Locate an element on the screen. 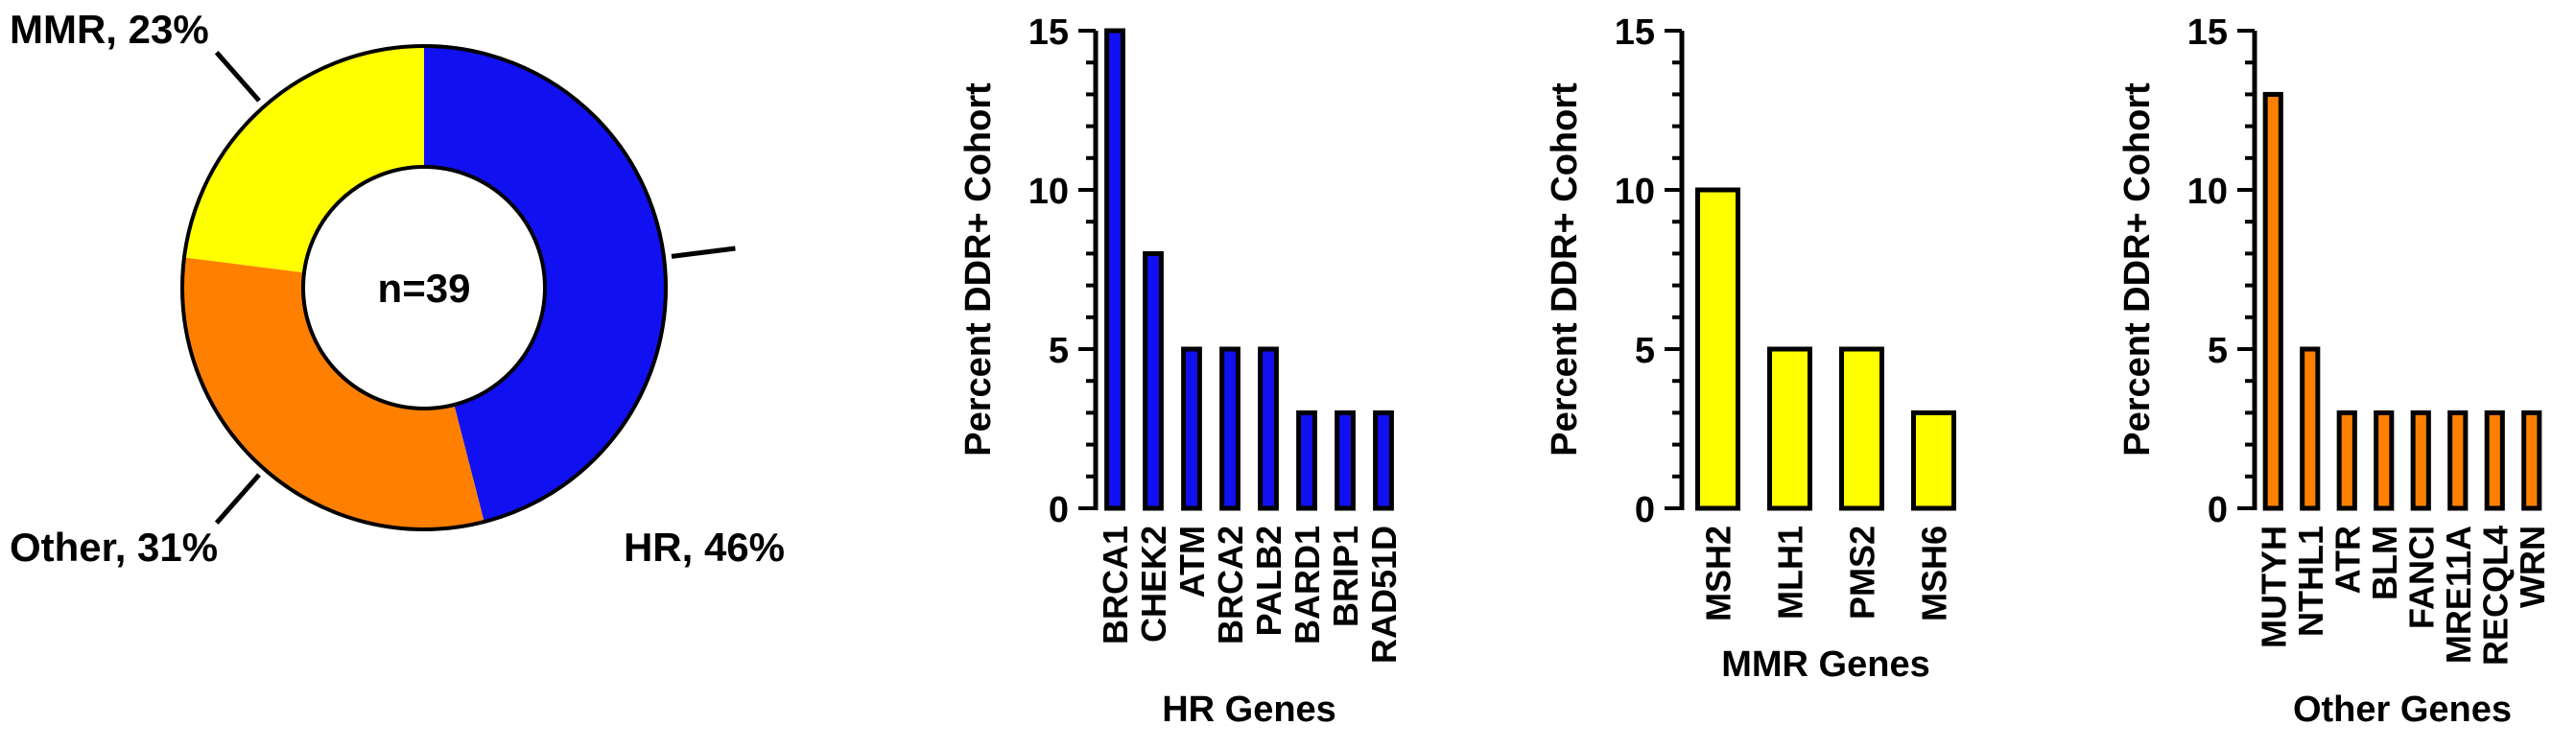  x-tick-label: MRE11A is located at coordinates (2459, 595).